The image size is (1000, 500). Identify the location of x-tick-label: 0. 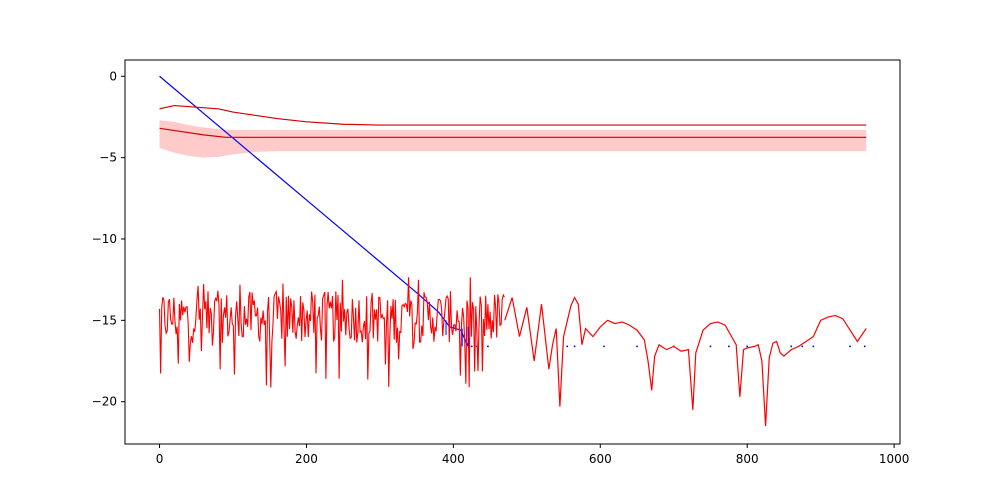
(160, 459).